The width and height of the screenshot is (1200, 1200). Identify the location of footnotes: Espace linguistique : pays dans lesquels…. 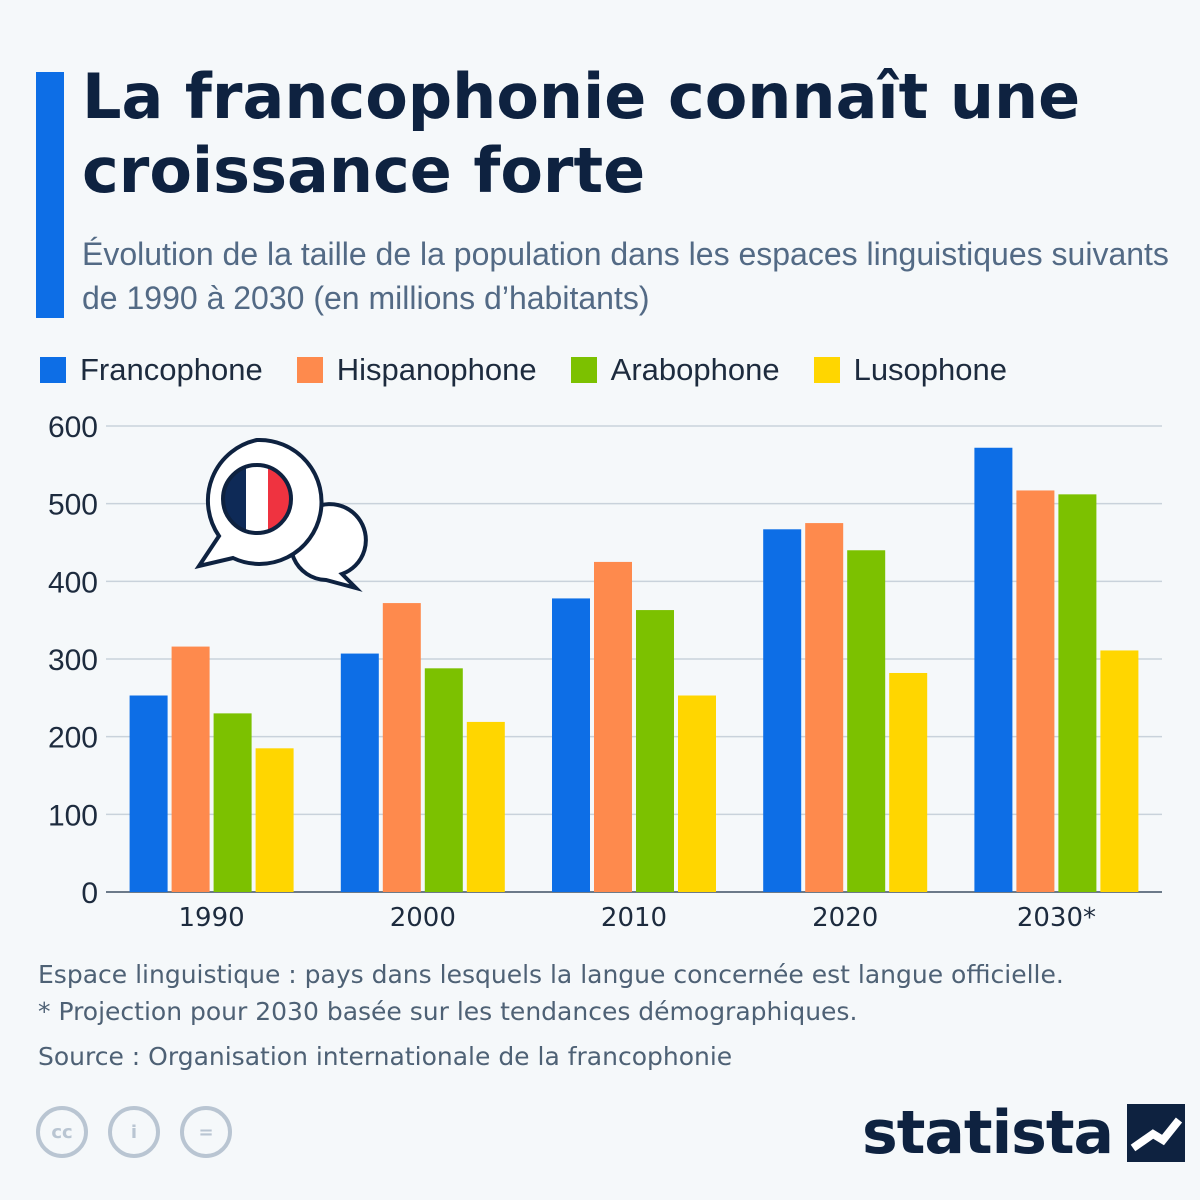
(608, 1015).